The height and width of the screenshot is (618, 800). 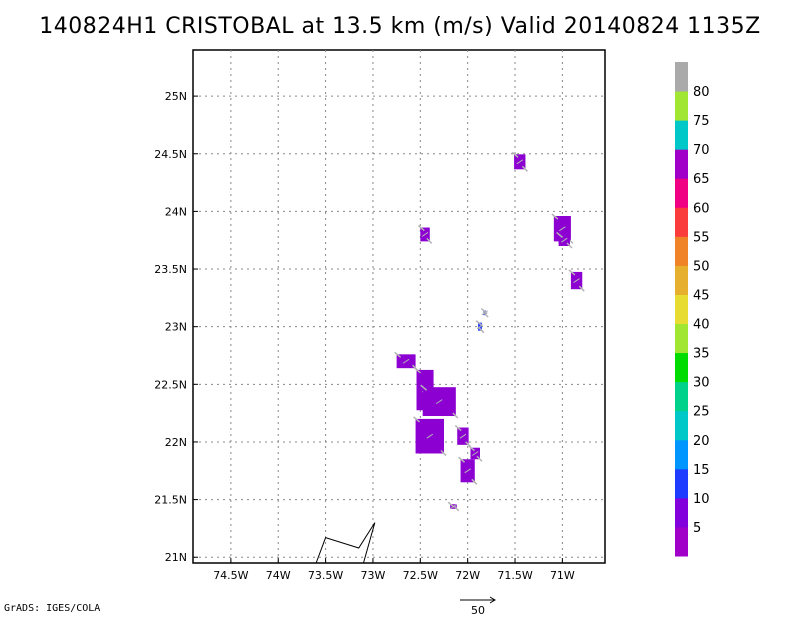 I want to click on colorbar-label: 20, so click(x=701, y=441).